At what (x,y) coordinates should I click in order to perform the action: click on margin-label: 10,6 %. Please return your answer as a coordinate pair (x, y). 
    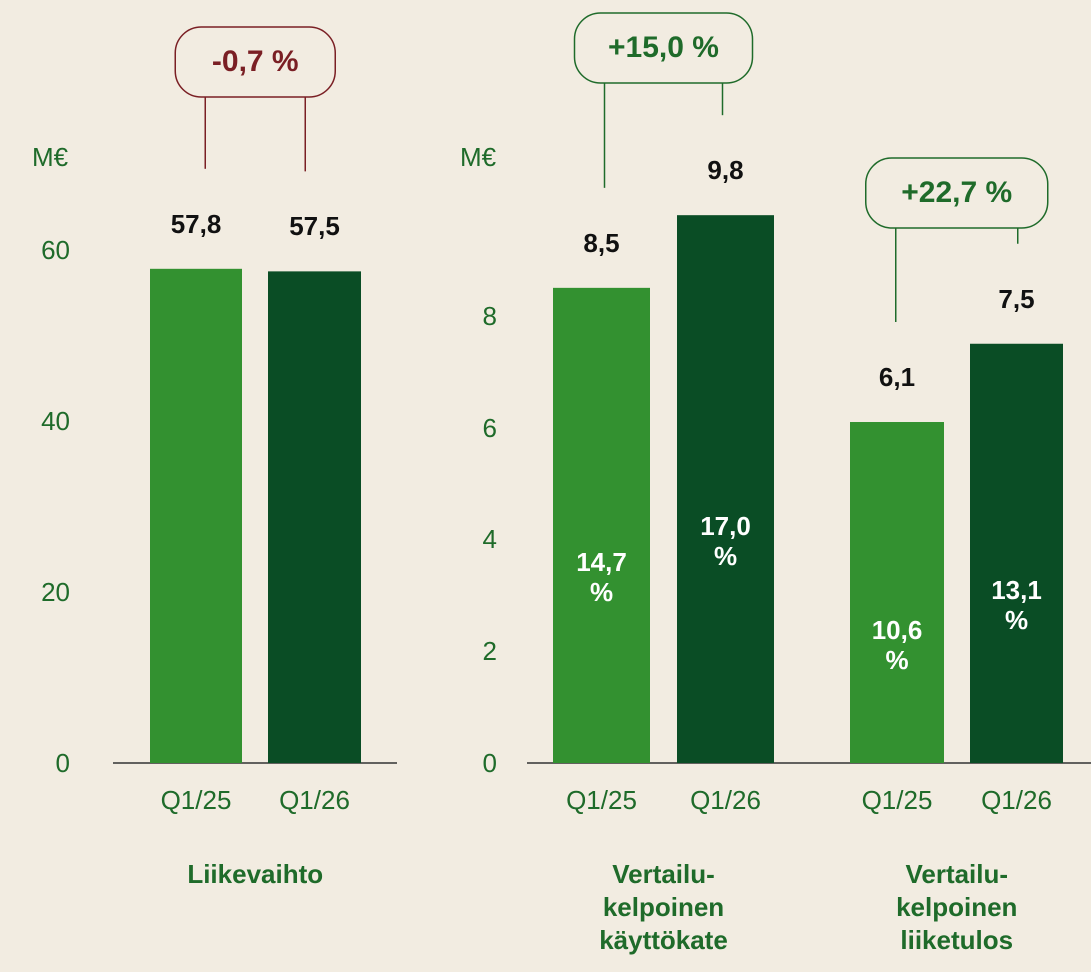
    Looking at the image, I should click on (897, 644).